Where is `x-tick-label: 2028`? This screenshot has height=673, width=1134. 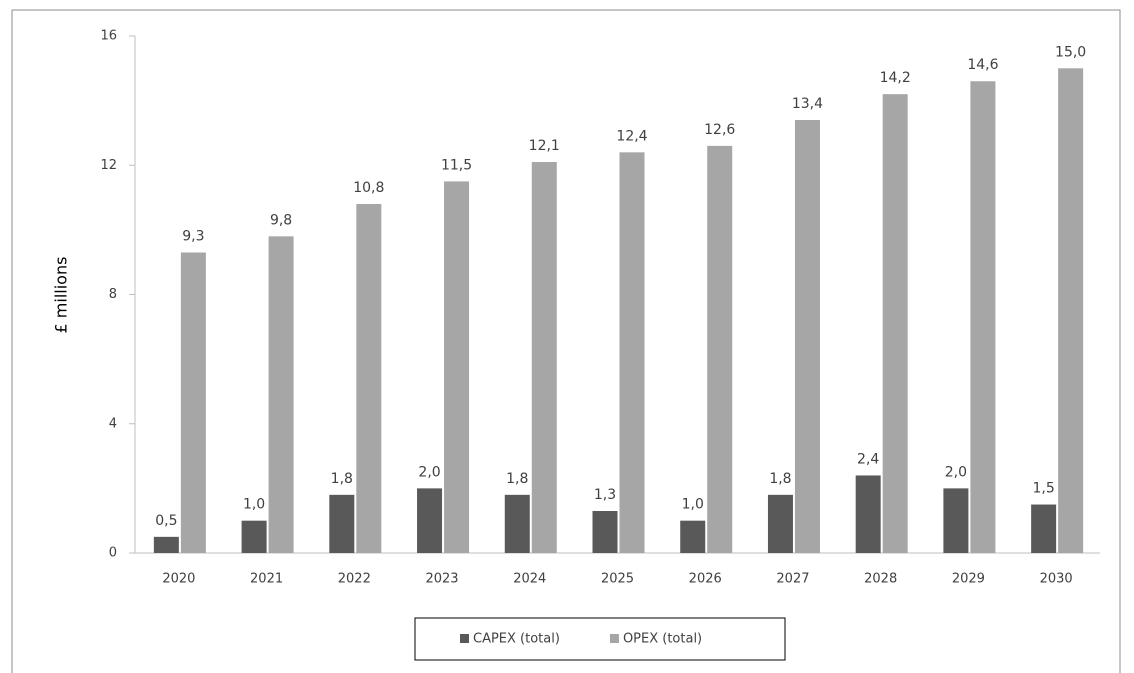
x-tick-label: 2028 is located at coordinates (880, 579).